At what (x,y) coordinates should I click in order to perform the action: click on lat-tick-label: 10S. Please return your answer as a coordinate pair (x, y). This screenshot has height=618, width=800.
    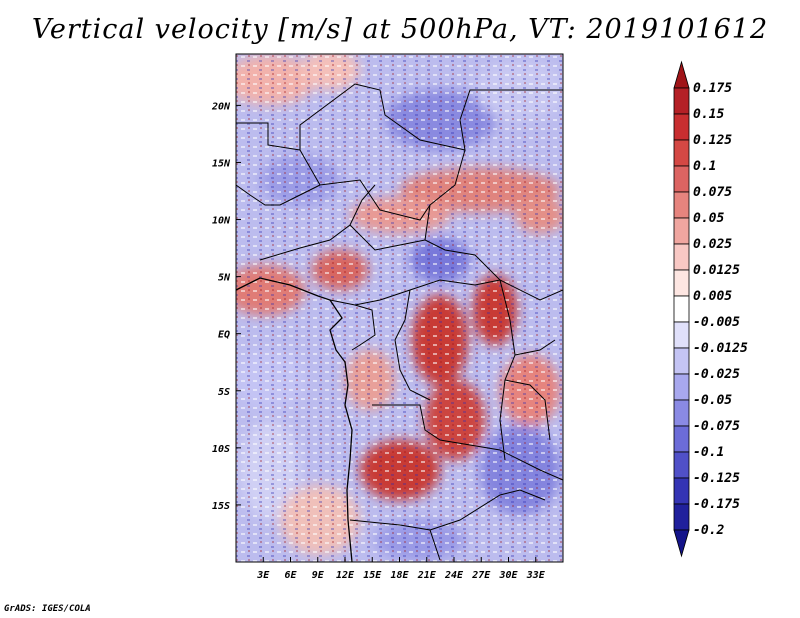
    Looking at the image, I should click on (221, 449).